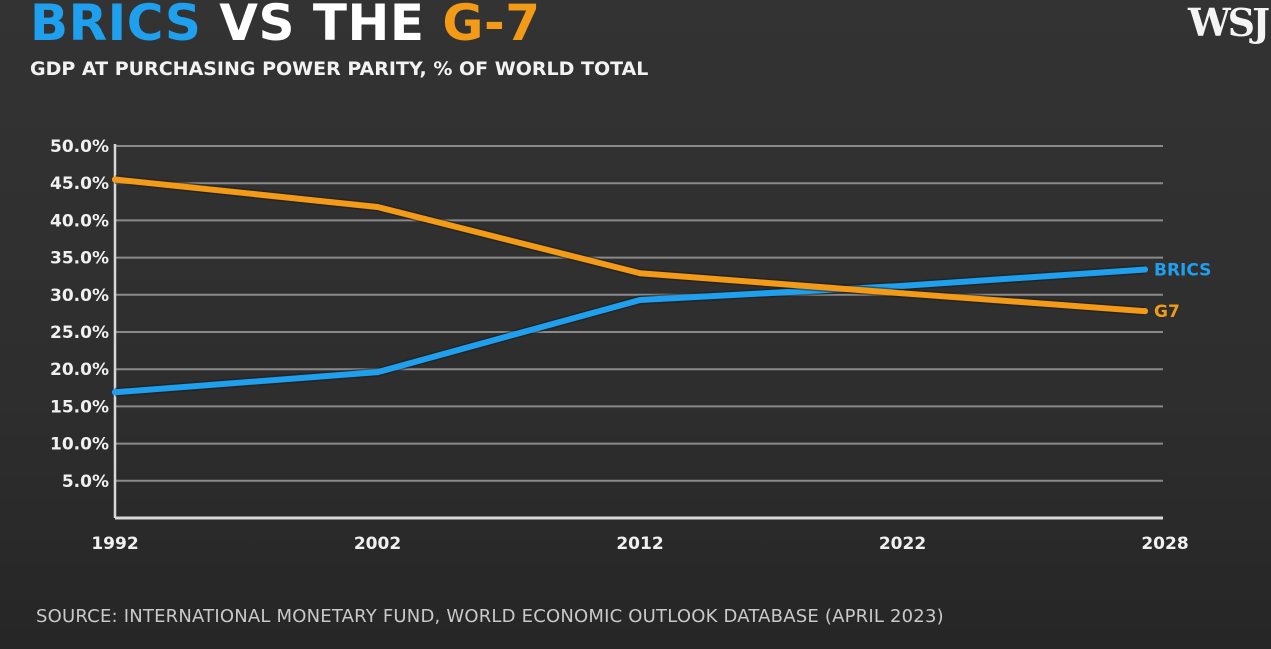 The width and height of the screenshot is (1271, 649). I want to click on y-tick-label: 40.0%, so click(79, 221).